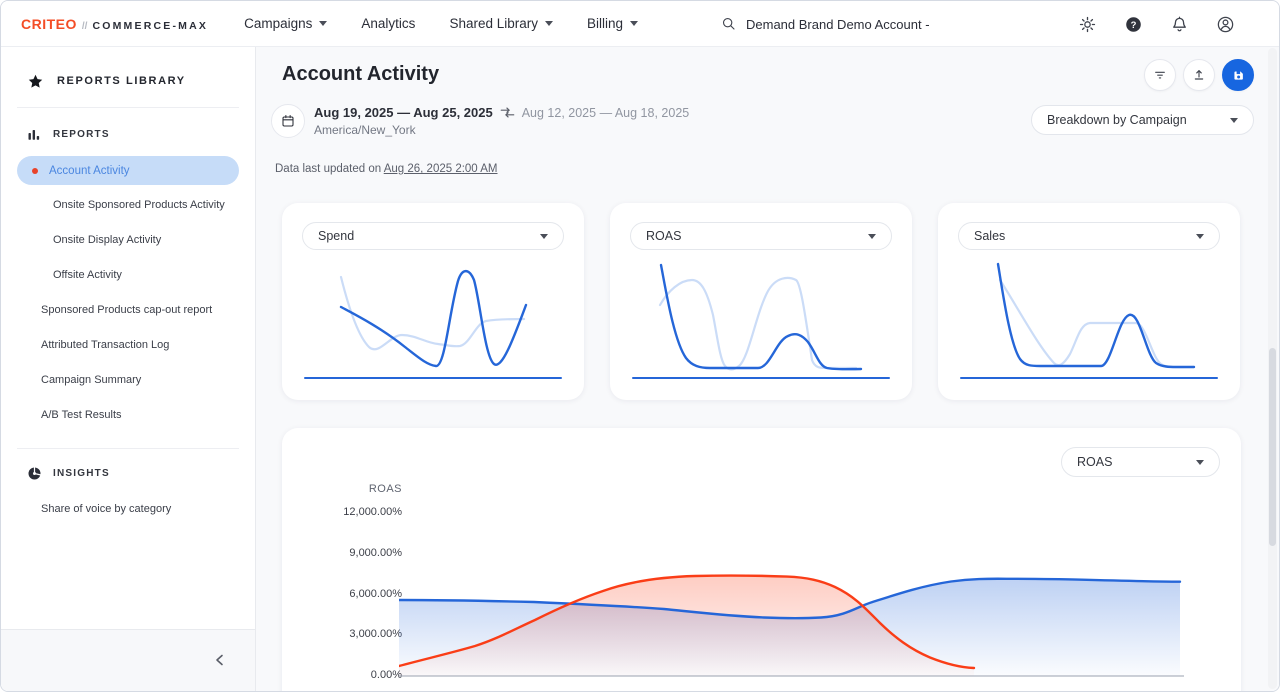 Image resolution: width=1280 pixels, height=692 pixels. What do you see at coordinates (128, 69) in the screenshot?
I see `reports-library-header: REPORTS LIBRARY` at bounding box center [128, 69].